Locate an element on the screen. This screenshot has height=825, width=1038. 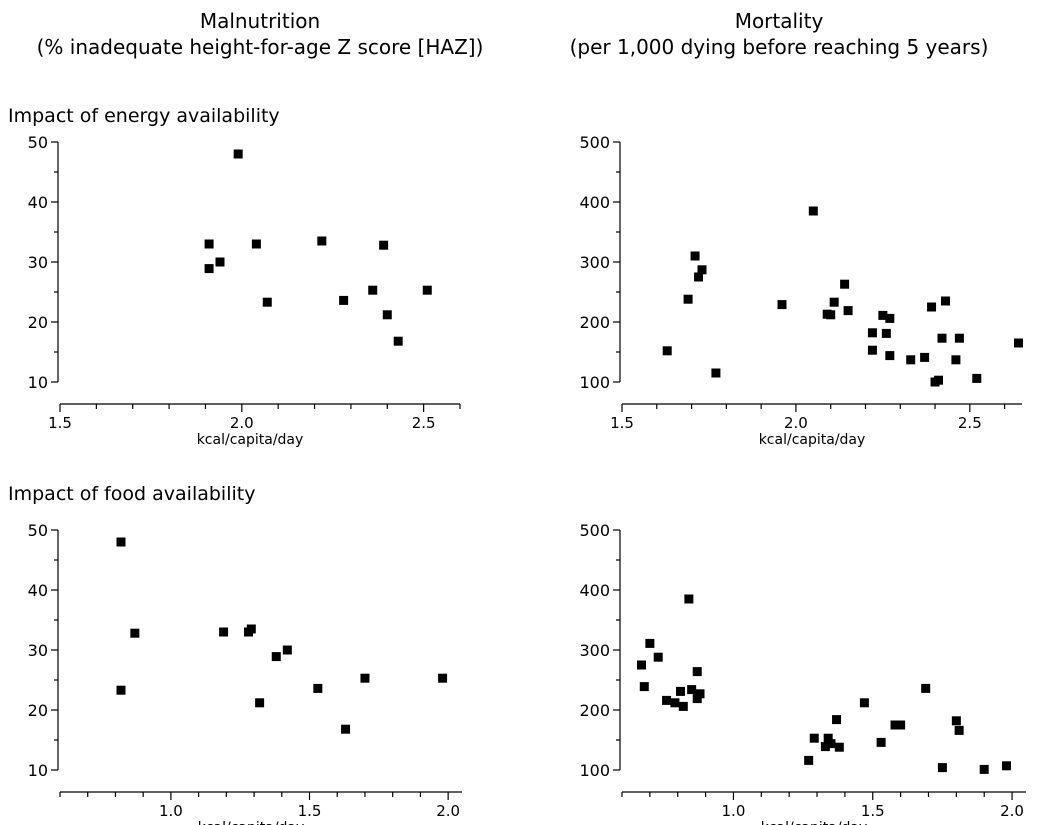
y-tick-label: 300 is located at coordinates (594, 650).